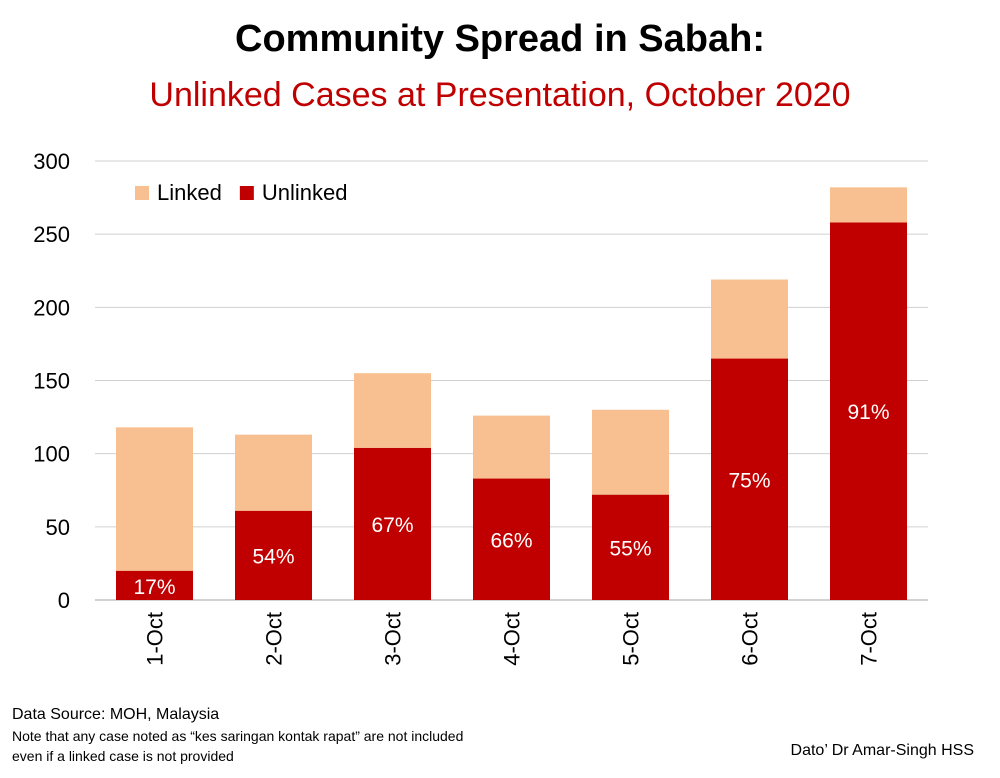 Image resolution: width=1000 pixels, height=778 pixels. Describe the element at coordinates (631, 639) in the screenshot. I see `x-tick-label: 5-Oct` at that location.